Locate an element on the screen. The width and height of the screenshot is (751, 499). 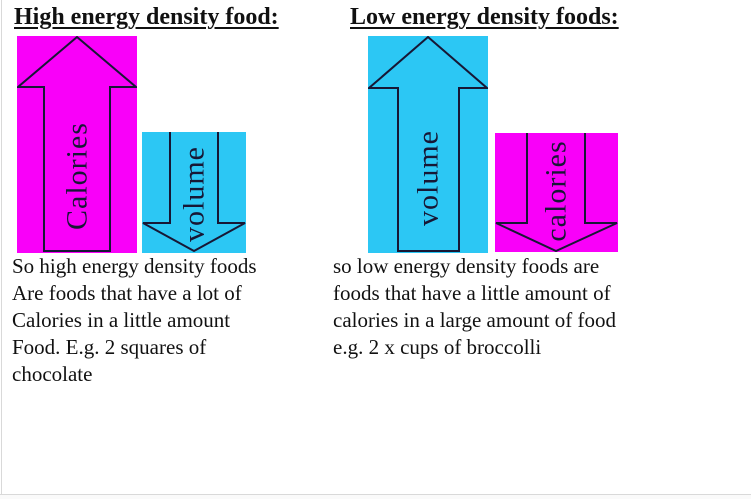
description-line: Are foods that have a lot of is located at coordinates (127, 293).